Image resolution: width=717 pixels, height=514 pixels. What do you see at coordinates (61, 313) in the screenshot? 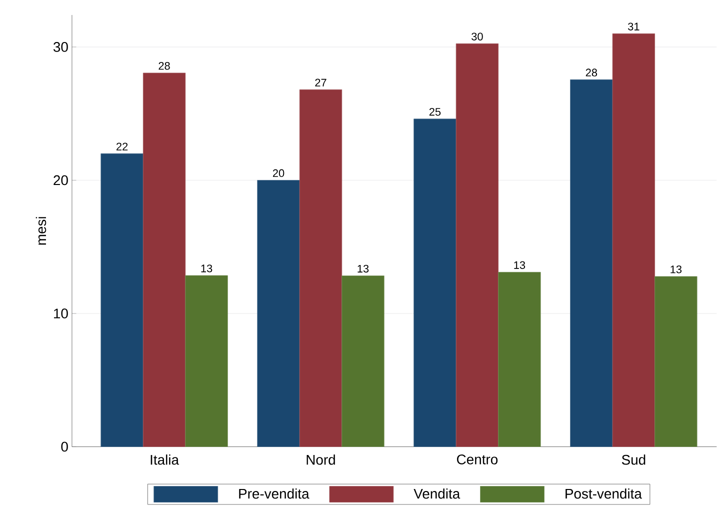
I see `y-tick-label: 10` at bounding box center [61, 313].